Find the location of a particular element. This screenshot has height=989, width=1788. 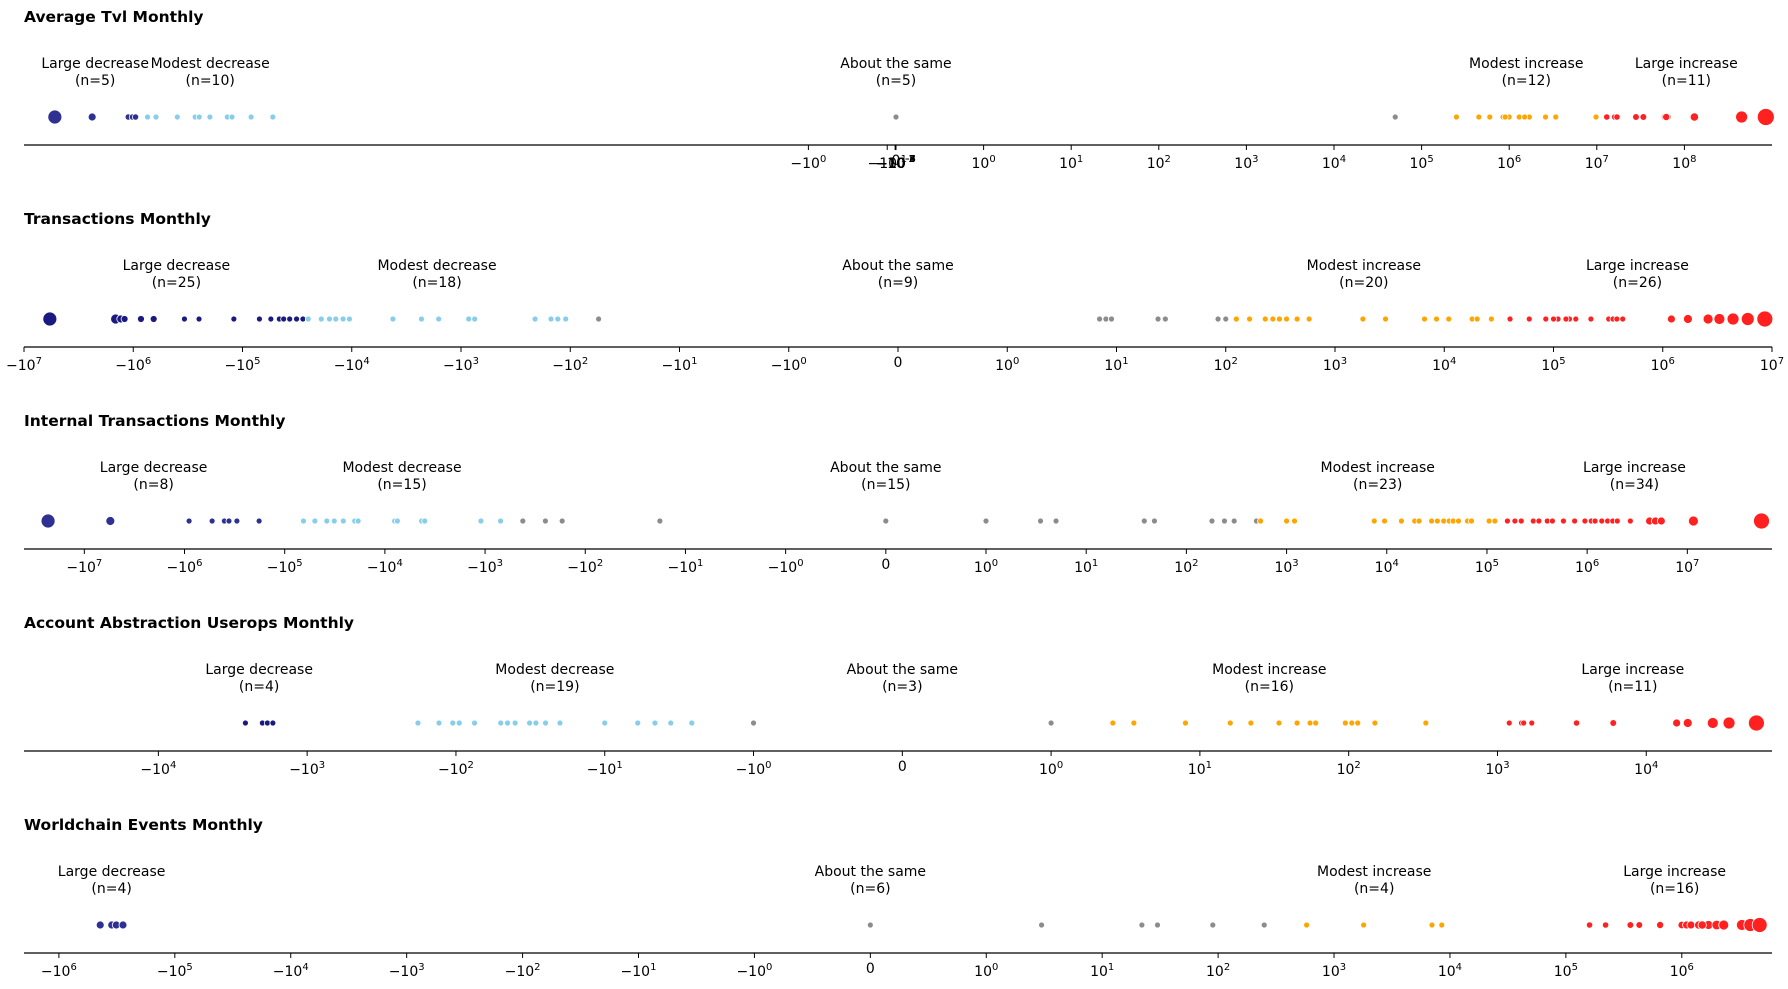

group-count: (n=5) is located at coordinates (95, 81).